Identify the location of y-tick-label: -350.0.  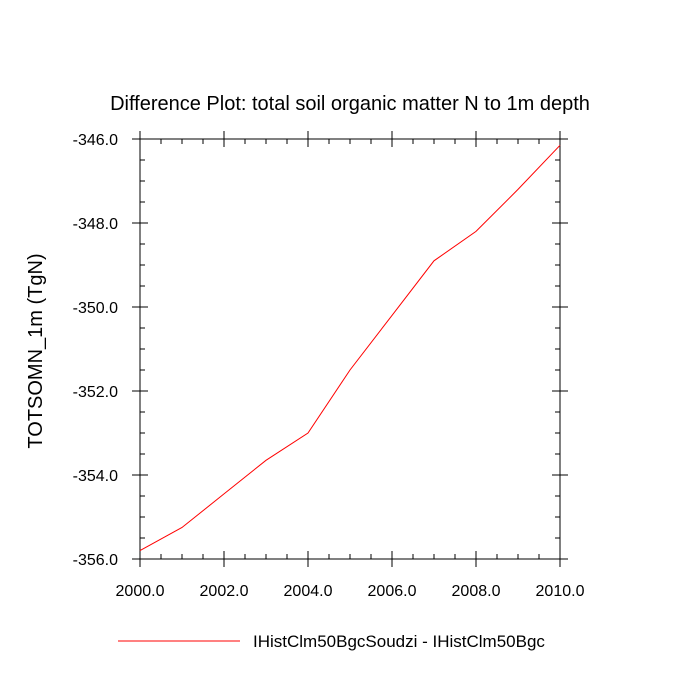
(95, 308).